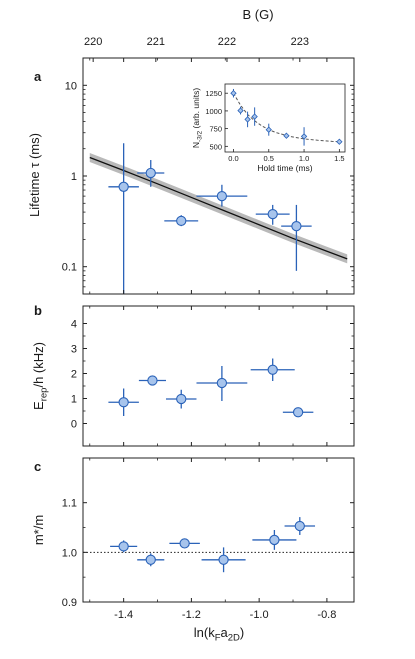 The height and width of the screenshot is (659, 415). Describe the element at coordinates (123, 615) in the screenshot. I see `x-tick-label: -1.4` at that location.